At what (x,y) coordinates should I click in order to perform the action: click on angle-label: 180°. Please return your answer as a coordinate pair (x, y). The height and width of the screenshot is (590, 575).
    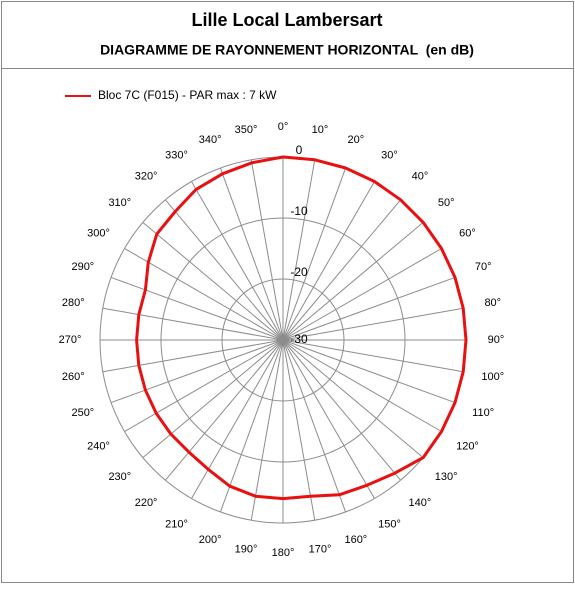
    Looking at the image, I should click on (283, 553).